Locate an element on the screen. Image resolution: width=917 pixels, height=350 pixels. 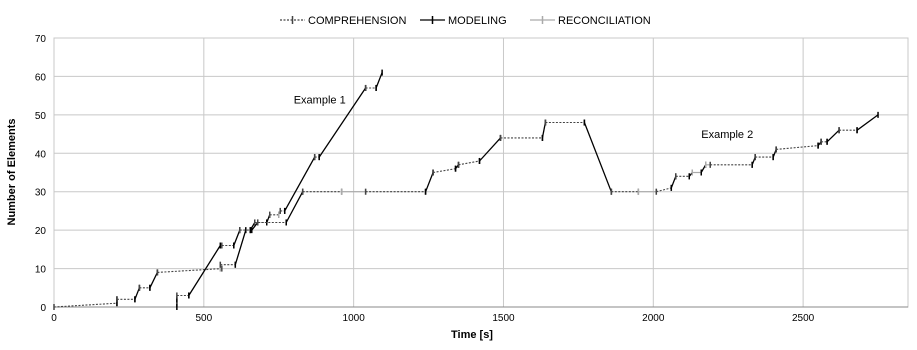
y-tick-label: 20 is located at coordinates (41, 231).